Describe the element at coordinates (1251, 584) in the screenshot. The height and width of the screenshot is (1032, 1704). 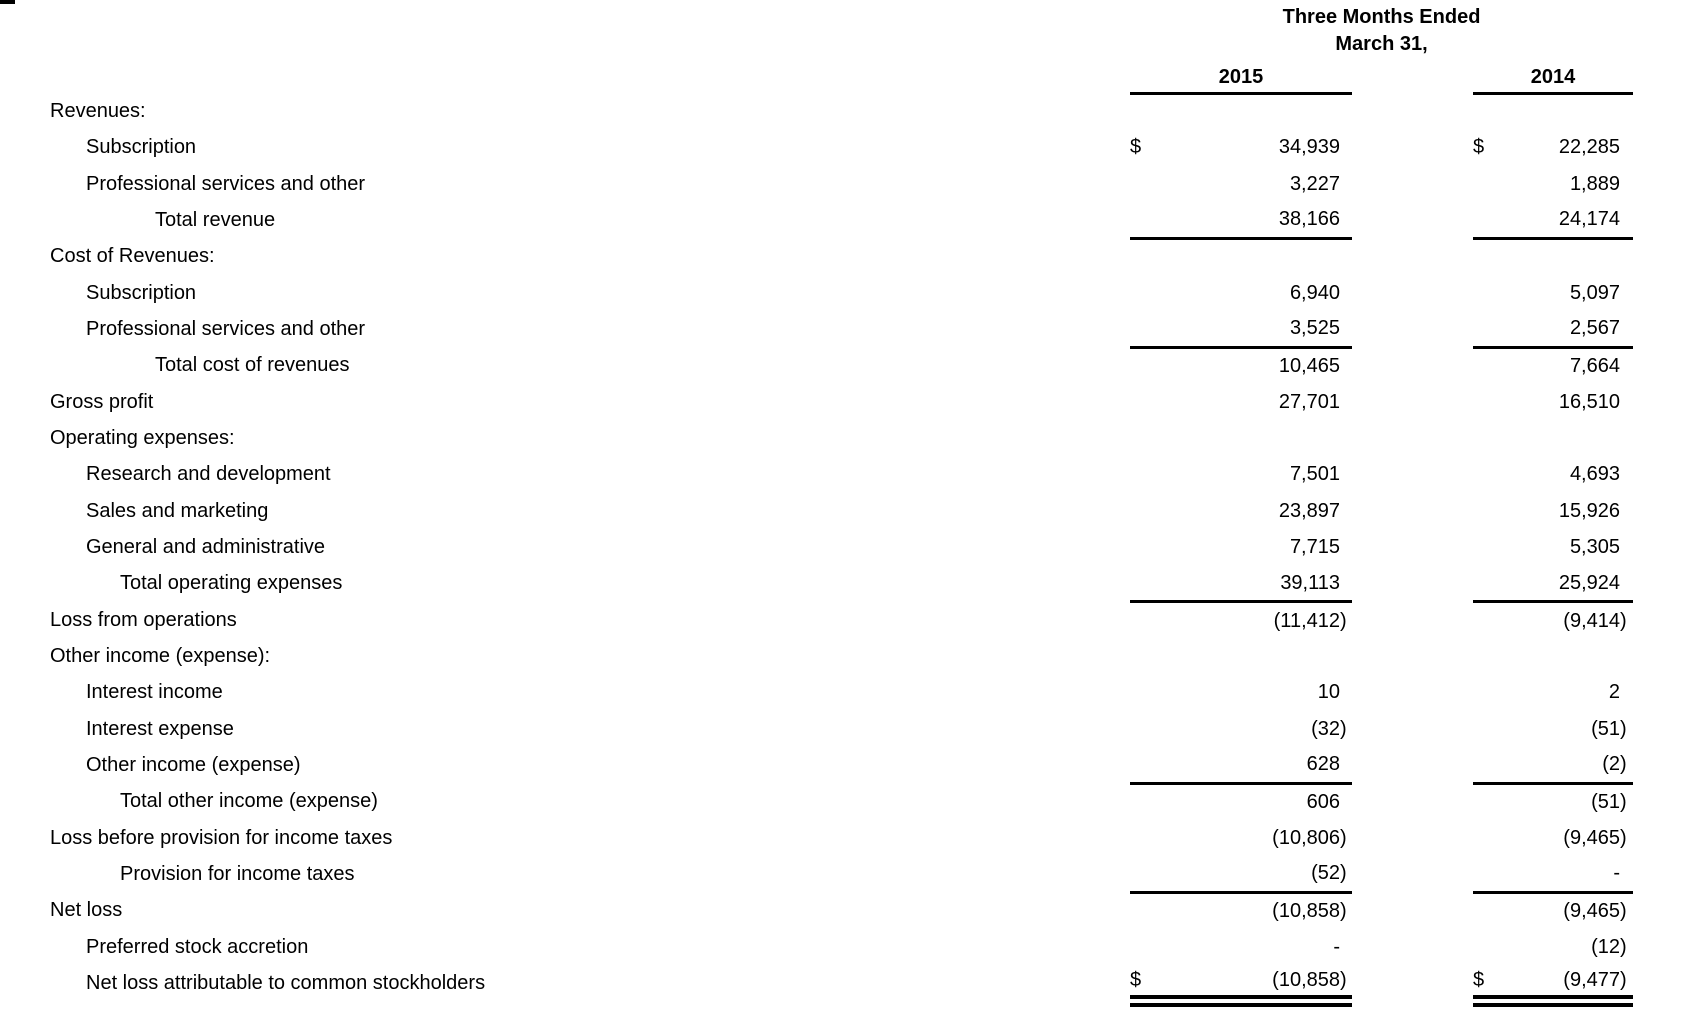
I see `value-2015: 39,113` at that location.